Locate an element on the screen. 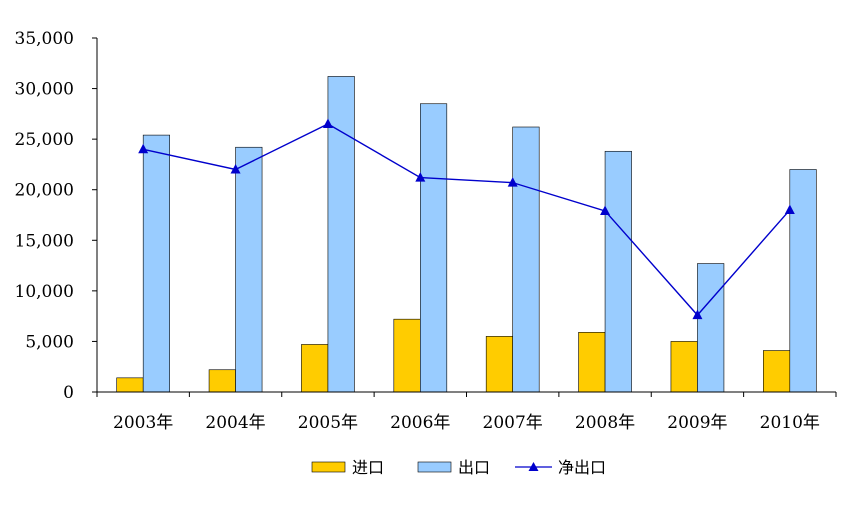 The width and height of the screenshot is (856, 509). legend: 进口 出口 净出口 is located at coordinates (458, 467).